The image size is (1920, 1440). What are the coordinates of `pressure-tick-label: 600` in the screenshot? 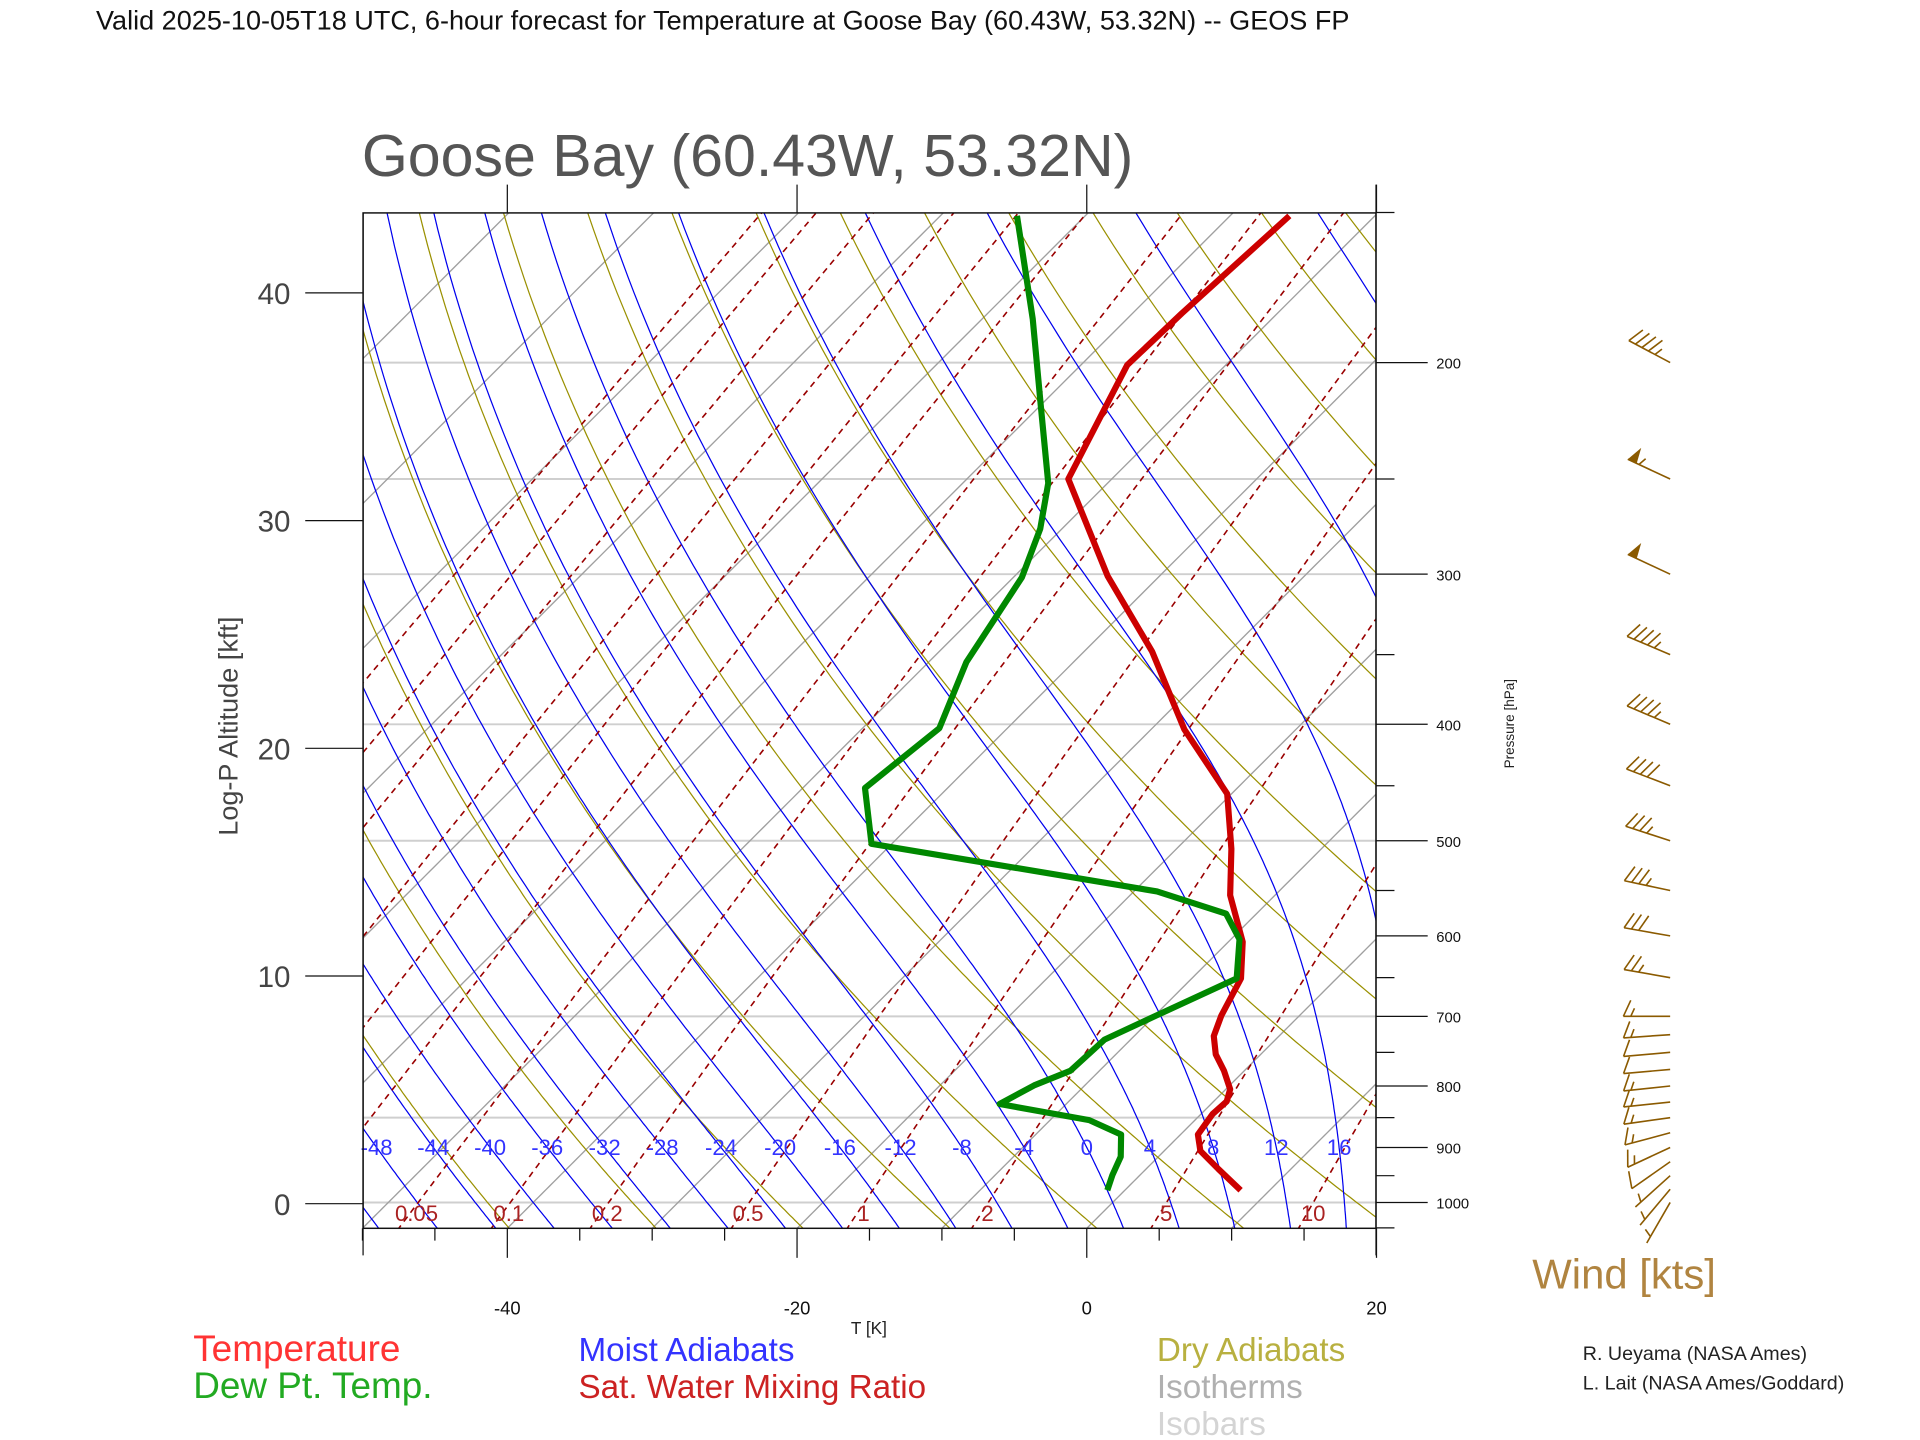 It's located at (1448, 938).